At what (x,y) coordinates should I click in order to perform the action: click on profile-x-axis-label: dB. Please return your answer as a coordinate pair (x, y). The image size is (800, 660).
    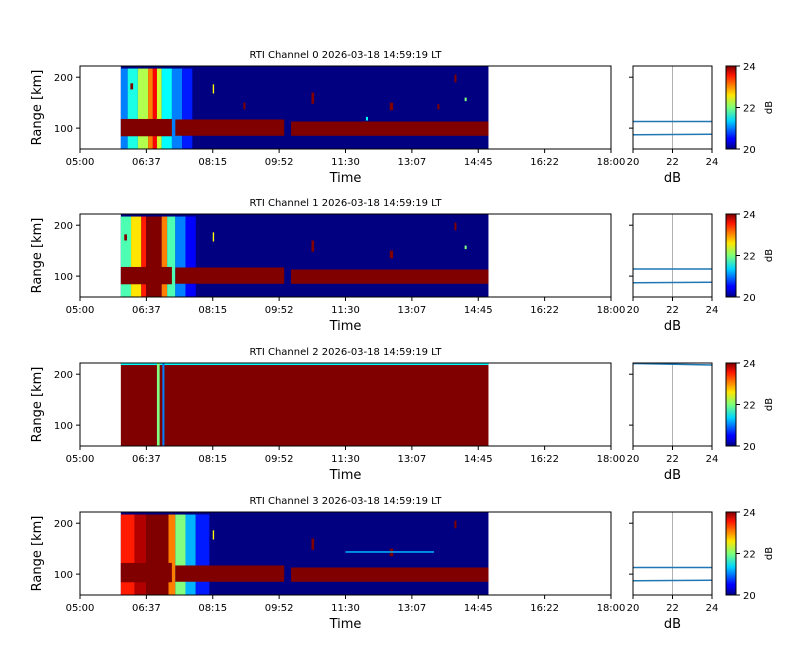
    Looking at the image, I should click on (672, 326).